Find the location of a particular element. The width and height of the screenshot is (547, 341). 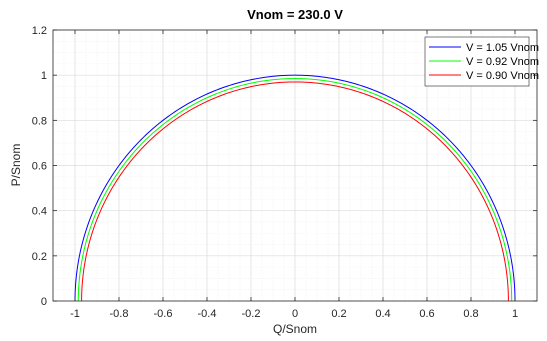

y-tick-label: 0.8 is located at coordinates (39, 121).